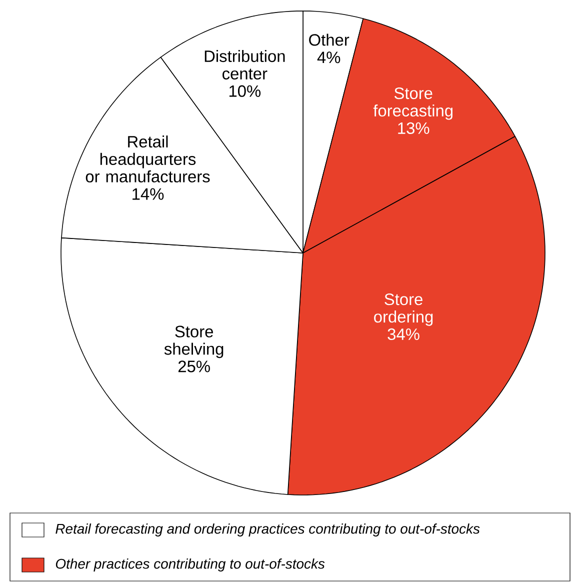  Describe the element at coordinates (404, 334) in the screenshot. I see `data-label: 34%` at that location.